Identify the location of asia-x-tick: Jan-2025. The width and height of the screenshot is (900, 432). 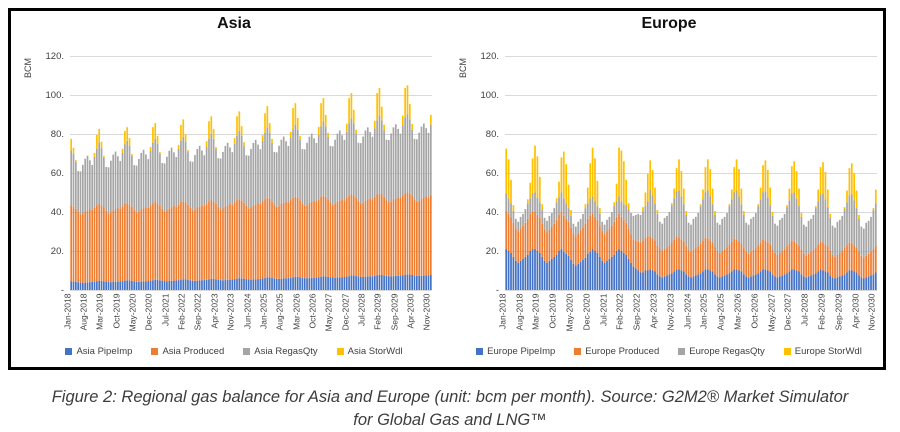
(263, 311).